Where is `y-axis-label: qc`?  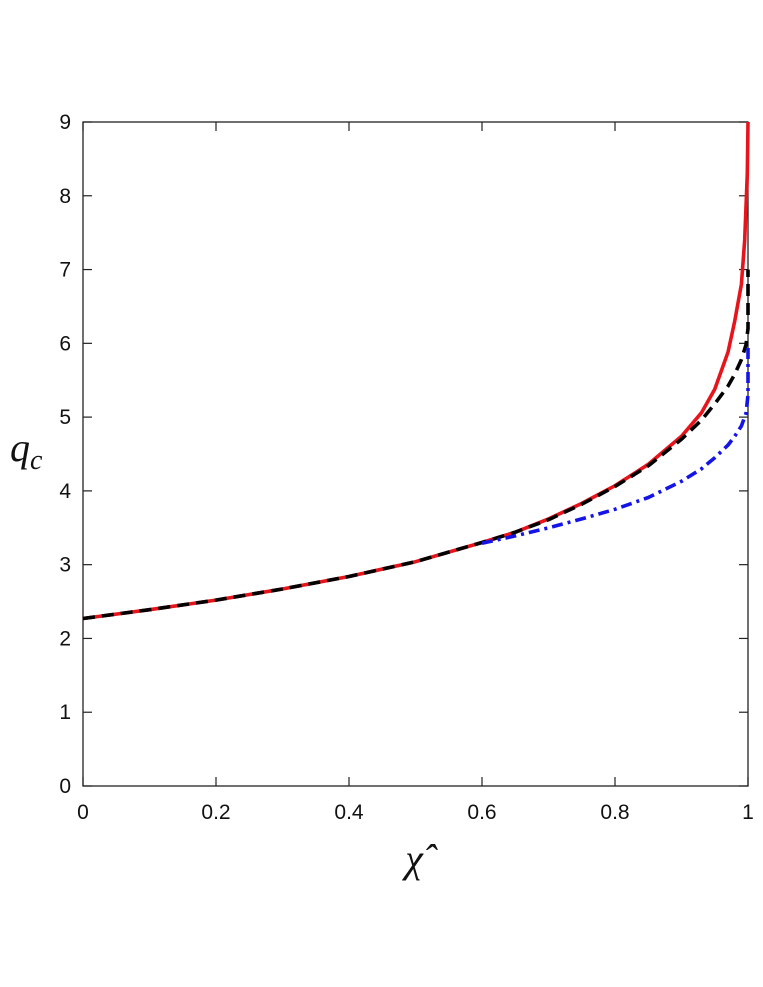
y-axis-label: qc is located at coordinates (26, 450).